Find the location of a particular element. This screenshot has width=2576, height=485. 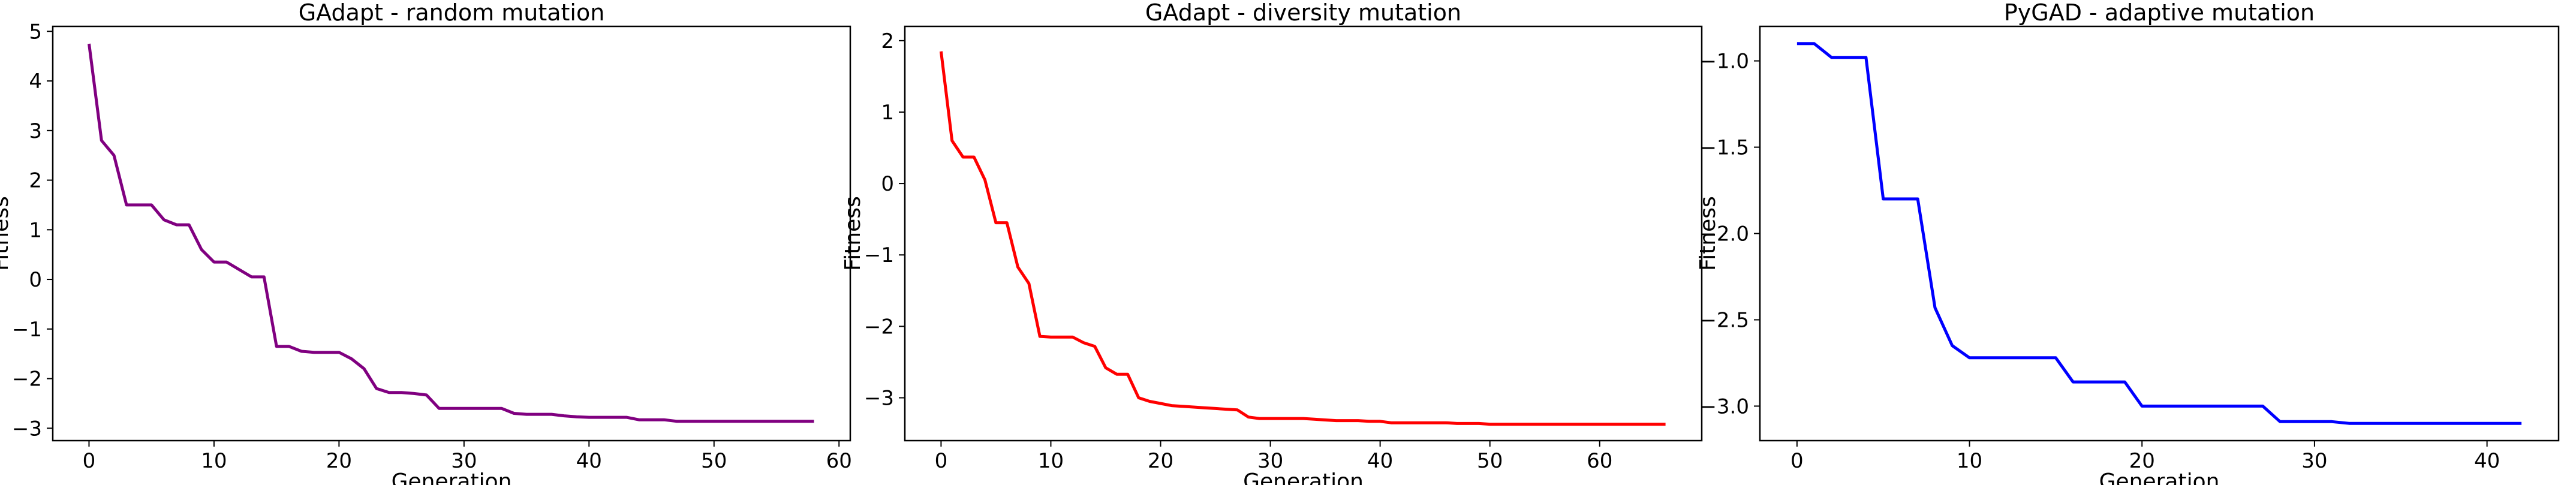

y-tick-label: −3.0 is located at coordinates (1724, 406).